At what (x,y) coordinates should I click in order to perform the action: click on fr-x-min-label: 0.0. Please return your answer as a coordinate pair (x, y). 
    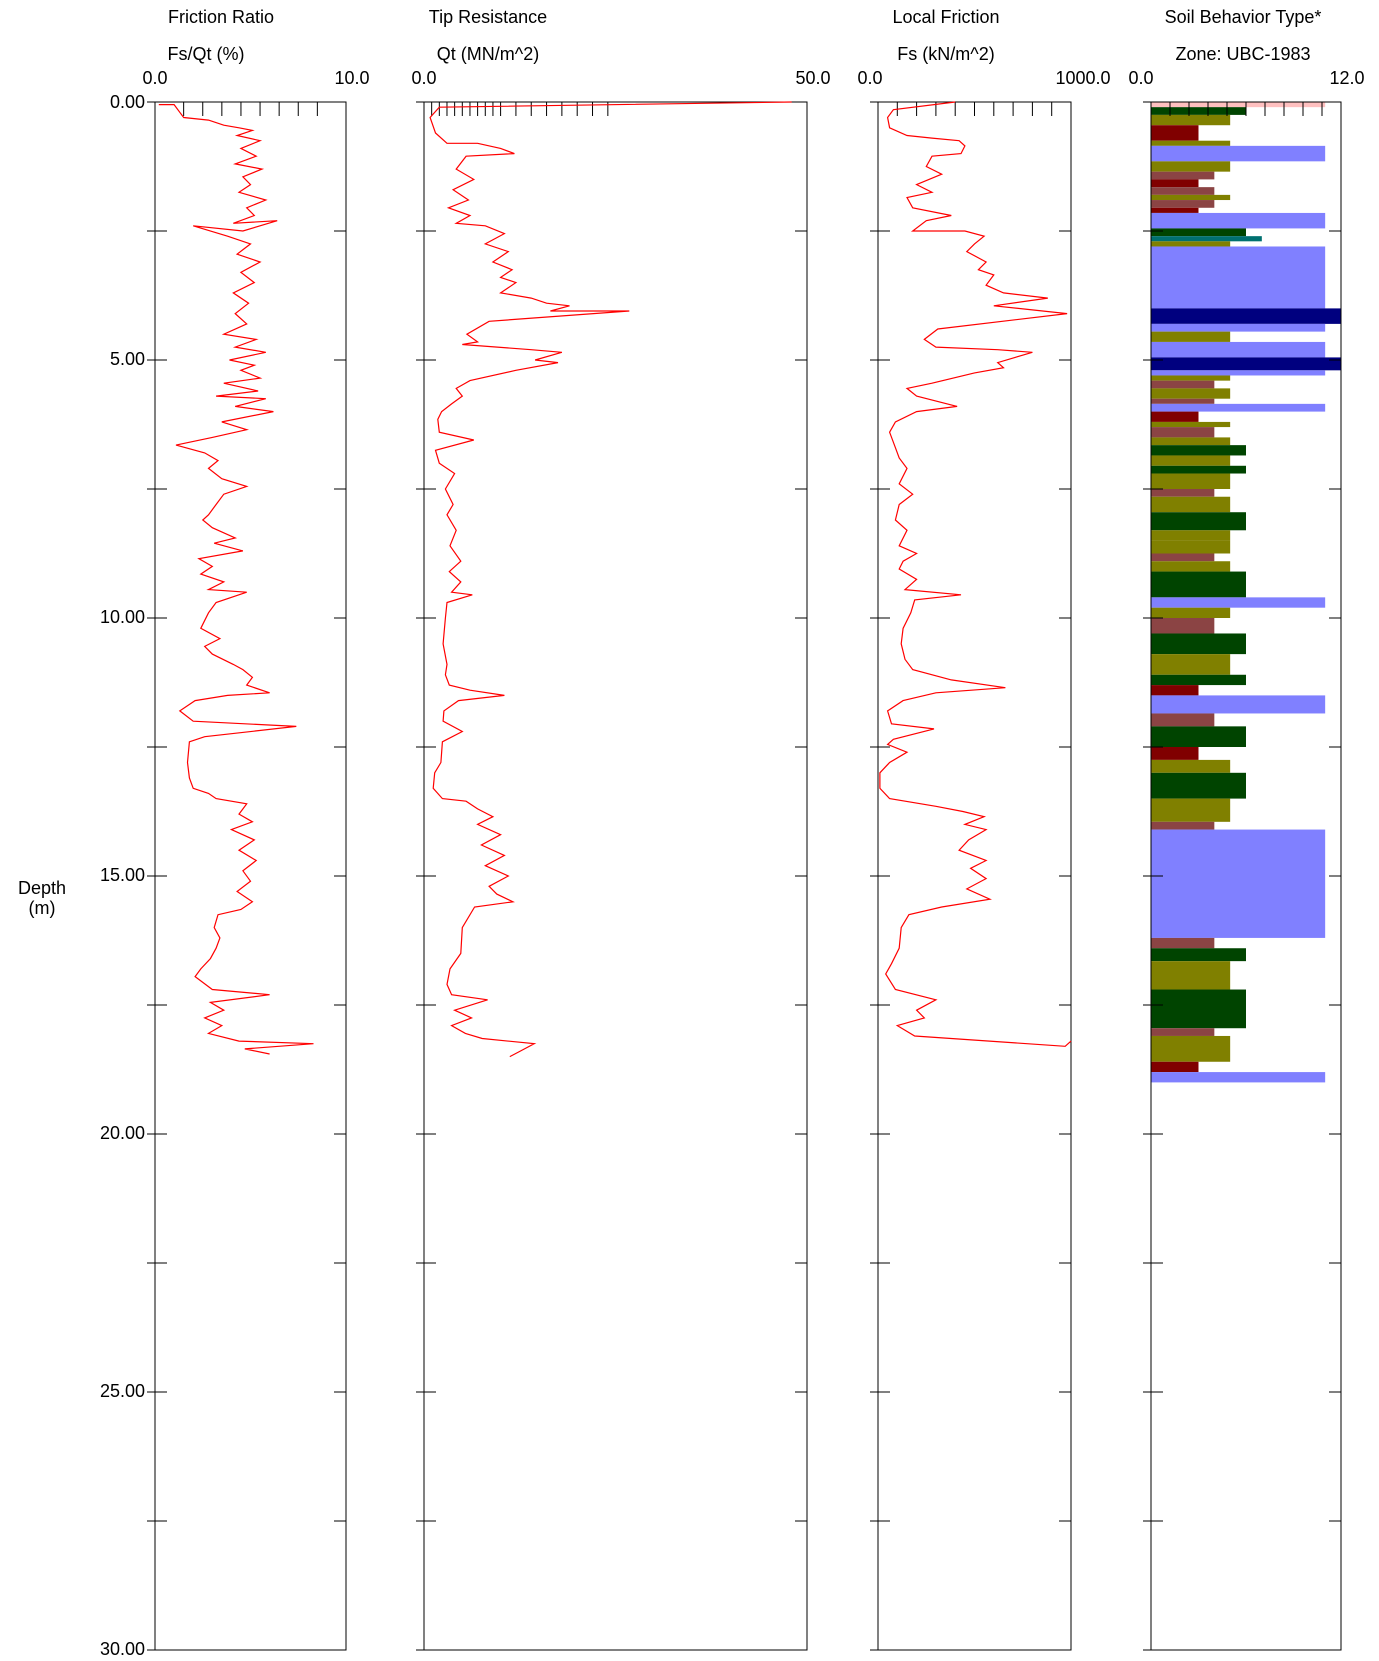
    Looking at the image, I should click on (154, 78).